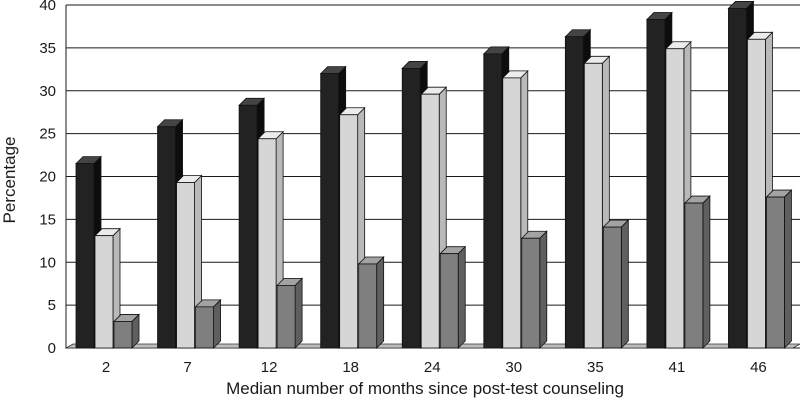 Image resolution: width=800 pixels, height=405 pixels. I want to click on x-tick-label-30: 30, so click(513, 367).